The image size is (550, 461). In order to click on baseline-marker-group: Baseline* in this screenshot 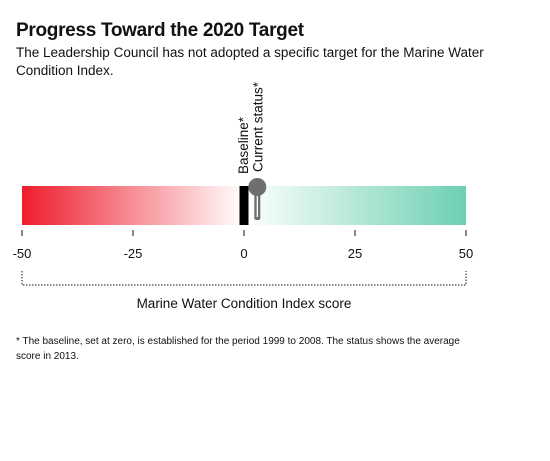, I will do `click(243, 170)`.